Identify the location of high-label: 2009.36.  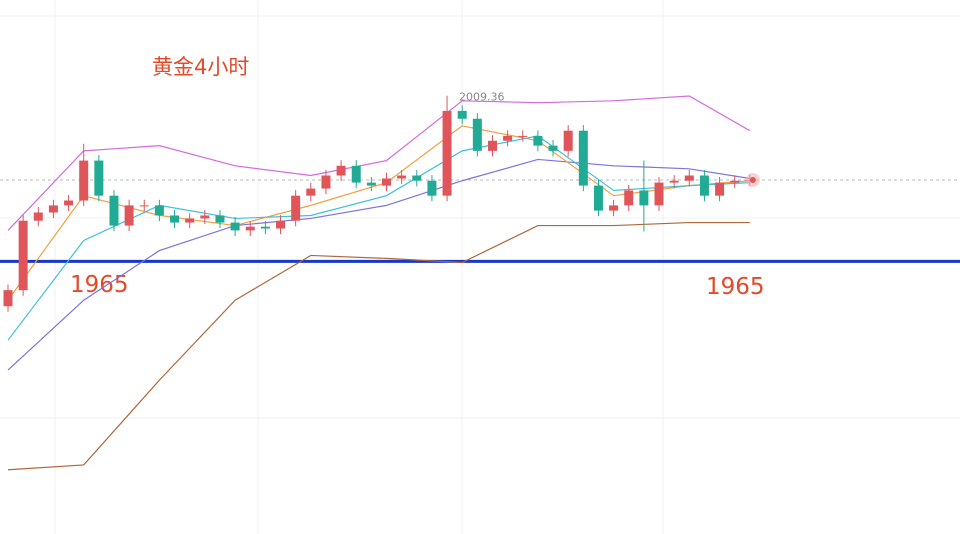
(482, 97).